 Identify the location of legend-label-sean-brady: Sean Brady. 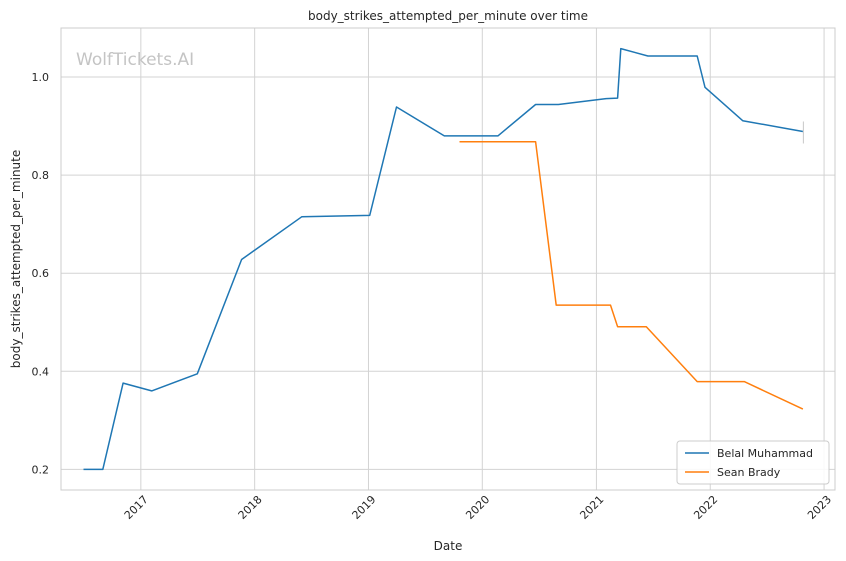
(749, 472).